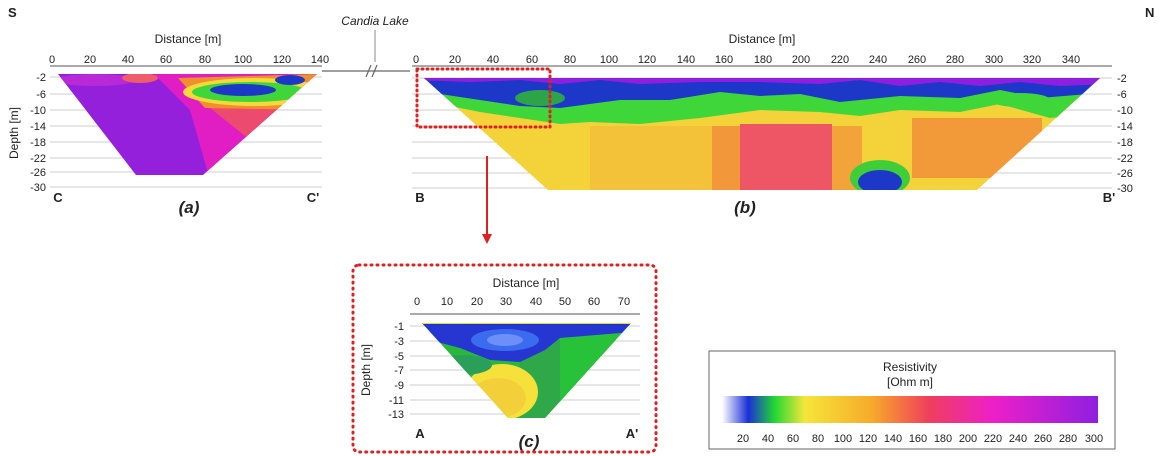  Describe the element at coordinates (801, 60) in the screenshot. I see `section-b-x-tick: 200` at that location.